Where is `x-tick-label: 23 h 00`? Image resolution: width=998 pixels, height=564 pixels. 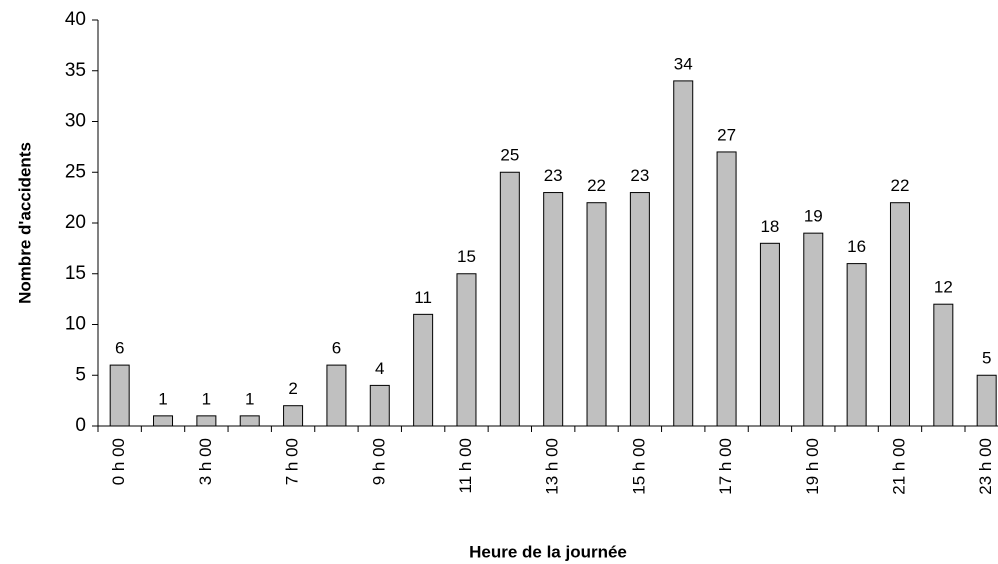
x-tick-label: 23 h 00 is located at coordinates (985, 466).